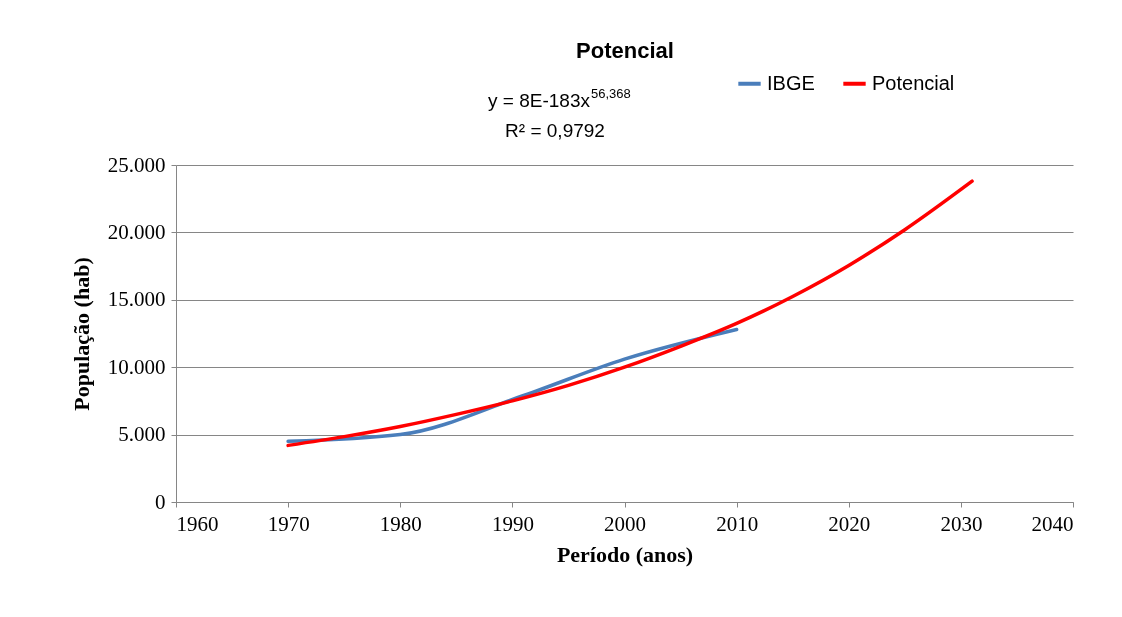  What do you see at coordinates (512, 523) in the screenshot?
I see `x-tick-label: 1990` at bounding box center [512, 523].